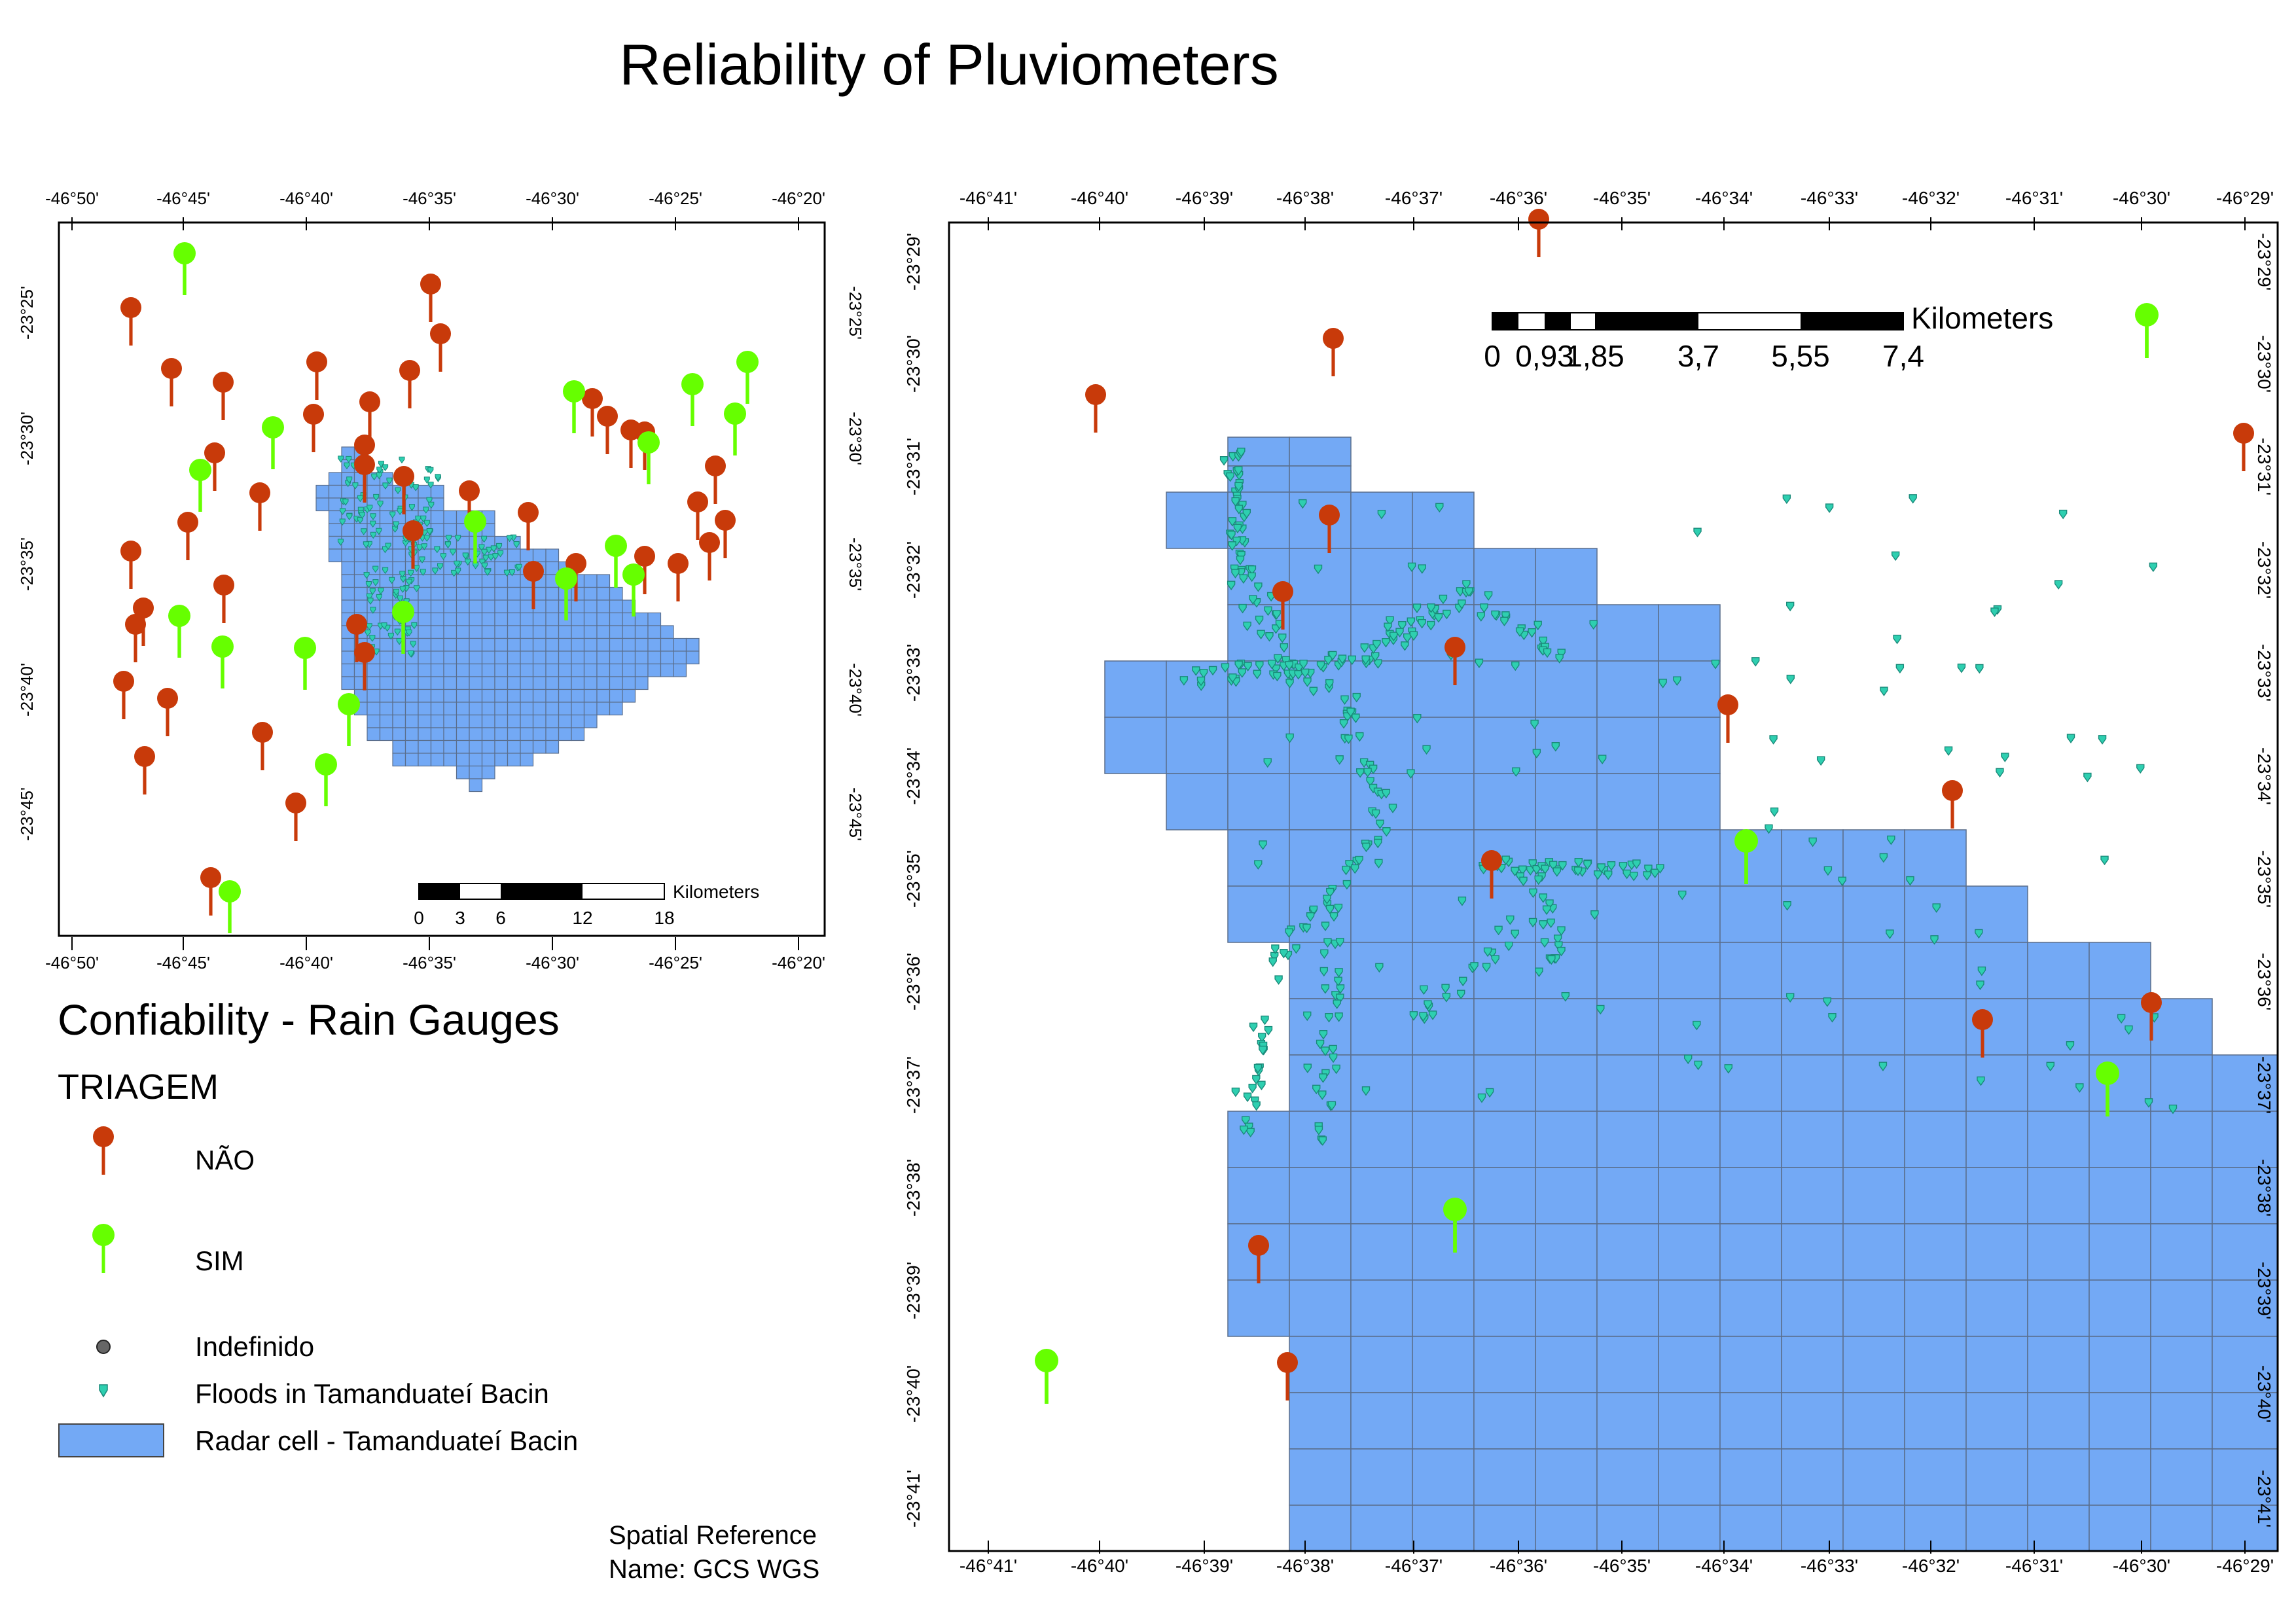 This screenshot has width=2296, height=1623. Describe the element at coordinates (713, 1536) in the screenshot. I see `spatial-reference-label: Spatial Reference` at that location.